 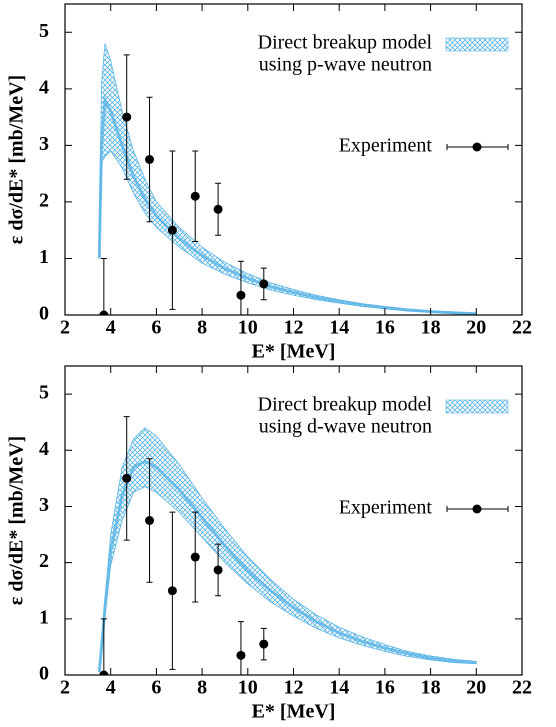 I want to click on legend-label: using p-wave neutron, so click(x=345, y=65).